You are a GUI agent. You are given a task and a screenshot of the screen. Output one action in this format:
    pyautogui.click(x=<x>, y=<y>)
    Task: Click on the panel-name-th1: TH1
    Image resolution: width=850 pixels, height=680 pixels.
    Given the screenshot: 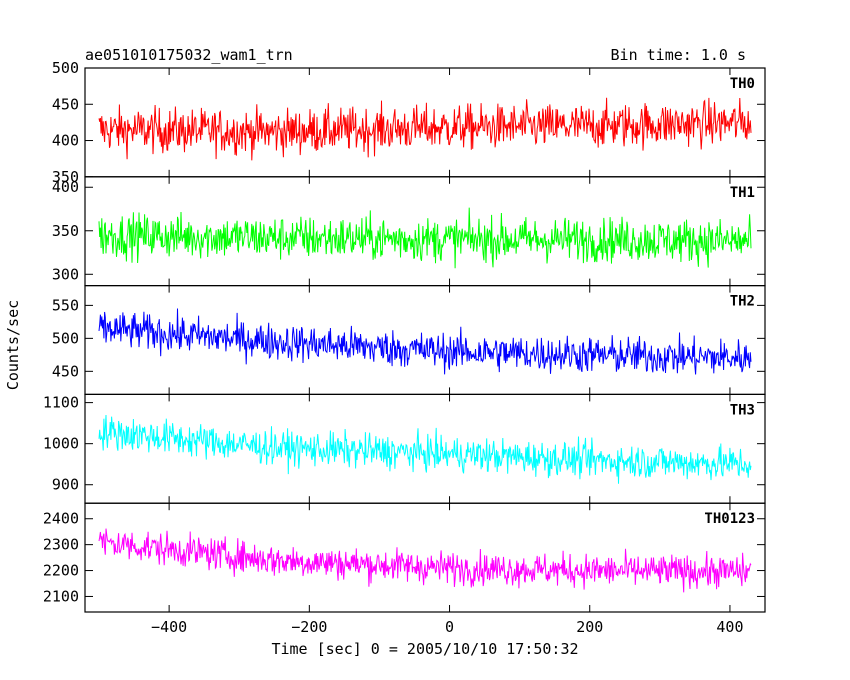 What is the action you would take?
    pyautogui.click(x=742, y=193)
    